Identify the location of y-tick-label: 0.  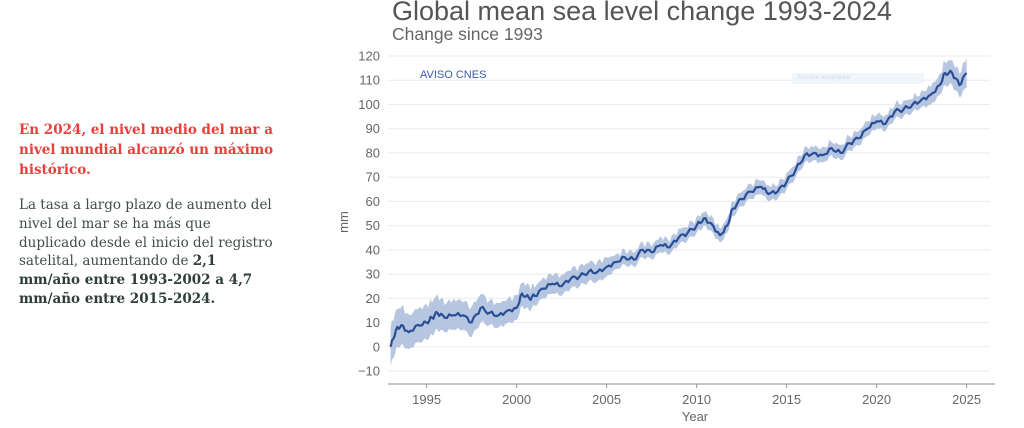
(376, 346).